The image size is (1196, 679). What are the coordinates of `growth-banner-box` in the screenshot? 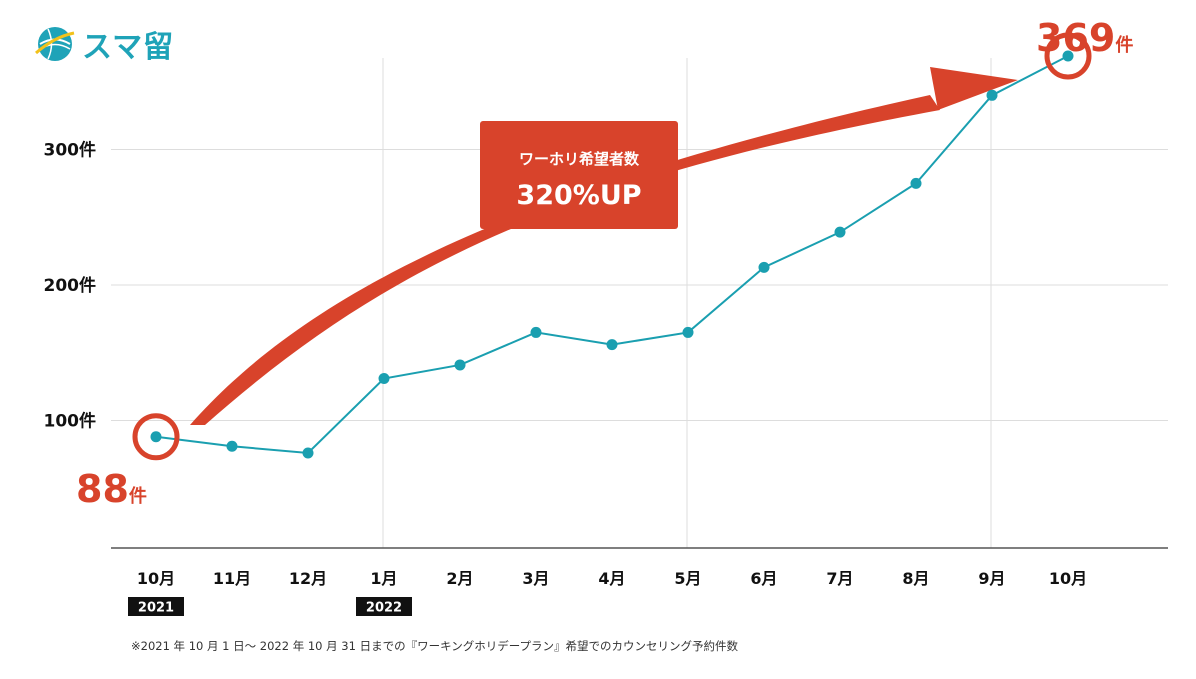 It's located at (579, 175).